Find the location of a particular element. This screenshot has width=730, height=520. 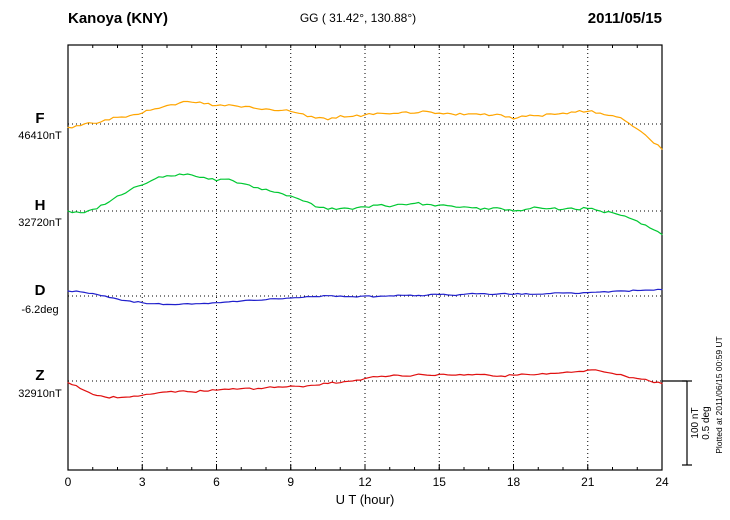

scale-bar: 100 nT 0.5 deg is located at coordinates (687, 423).